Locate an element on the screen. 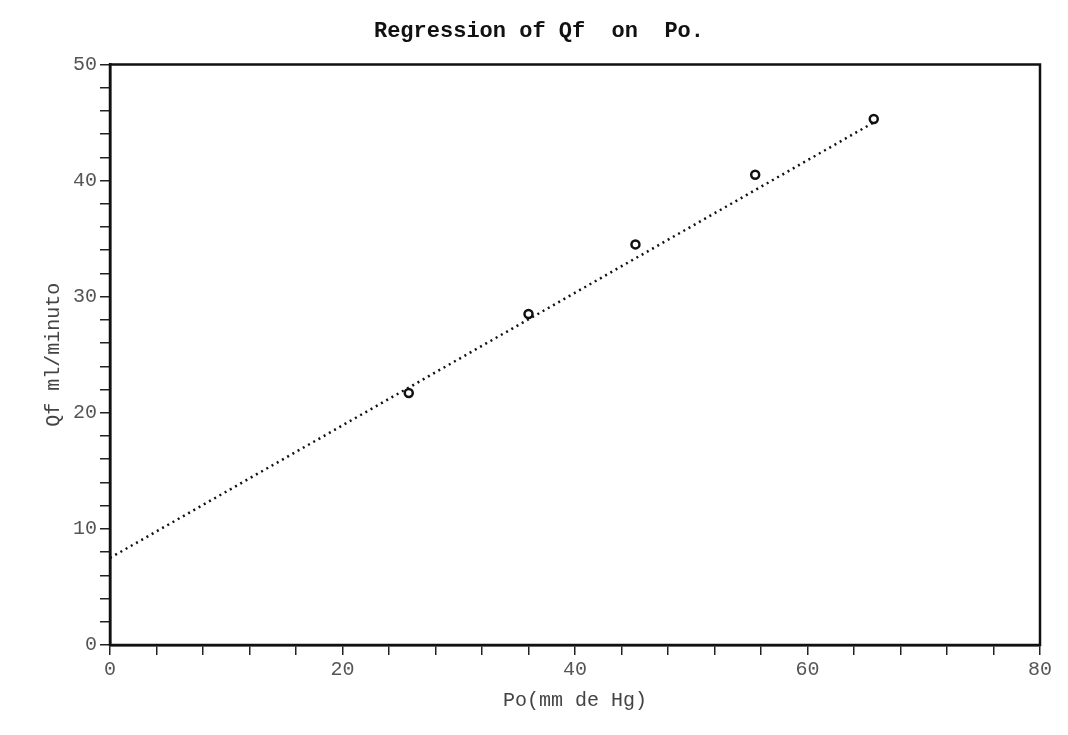  y-tick-label: 10 is located at coordinates (84, 529).